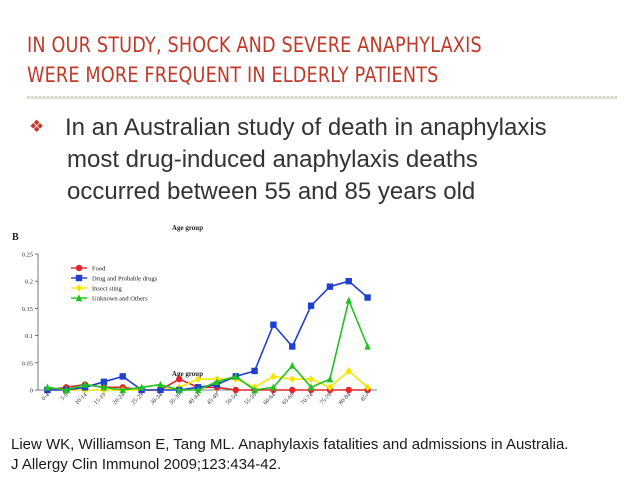  Describe the element at coordinates (365, 397) in the screenshot. I see `x-tick-label: 85+` at that location.